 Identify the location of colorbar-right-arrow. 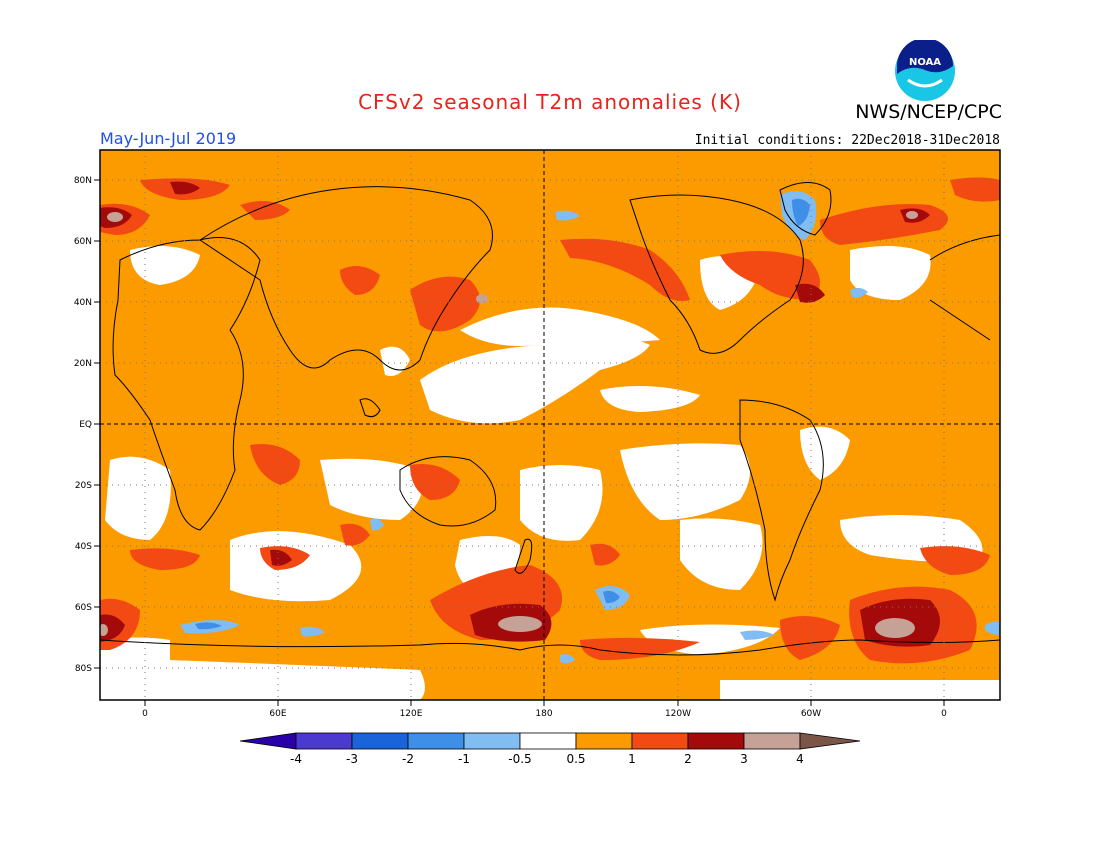
(830, 741).